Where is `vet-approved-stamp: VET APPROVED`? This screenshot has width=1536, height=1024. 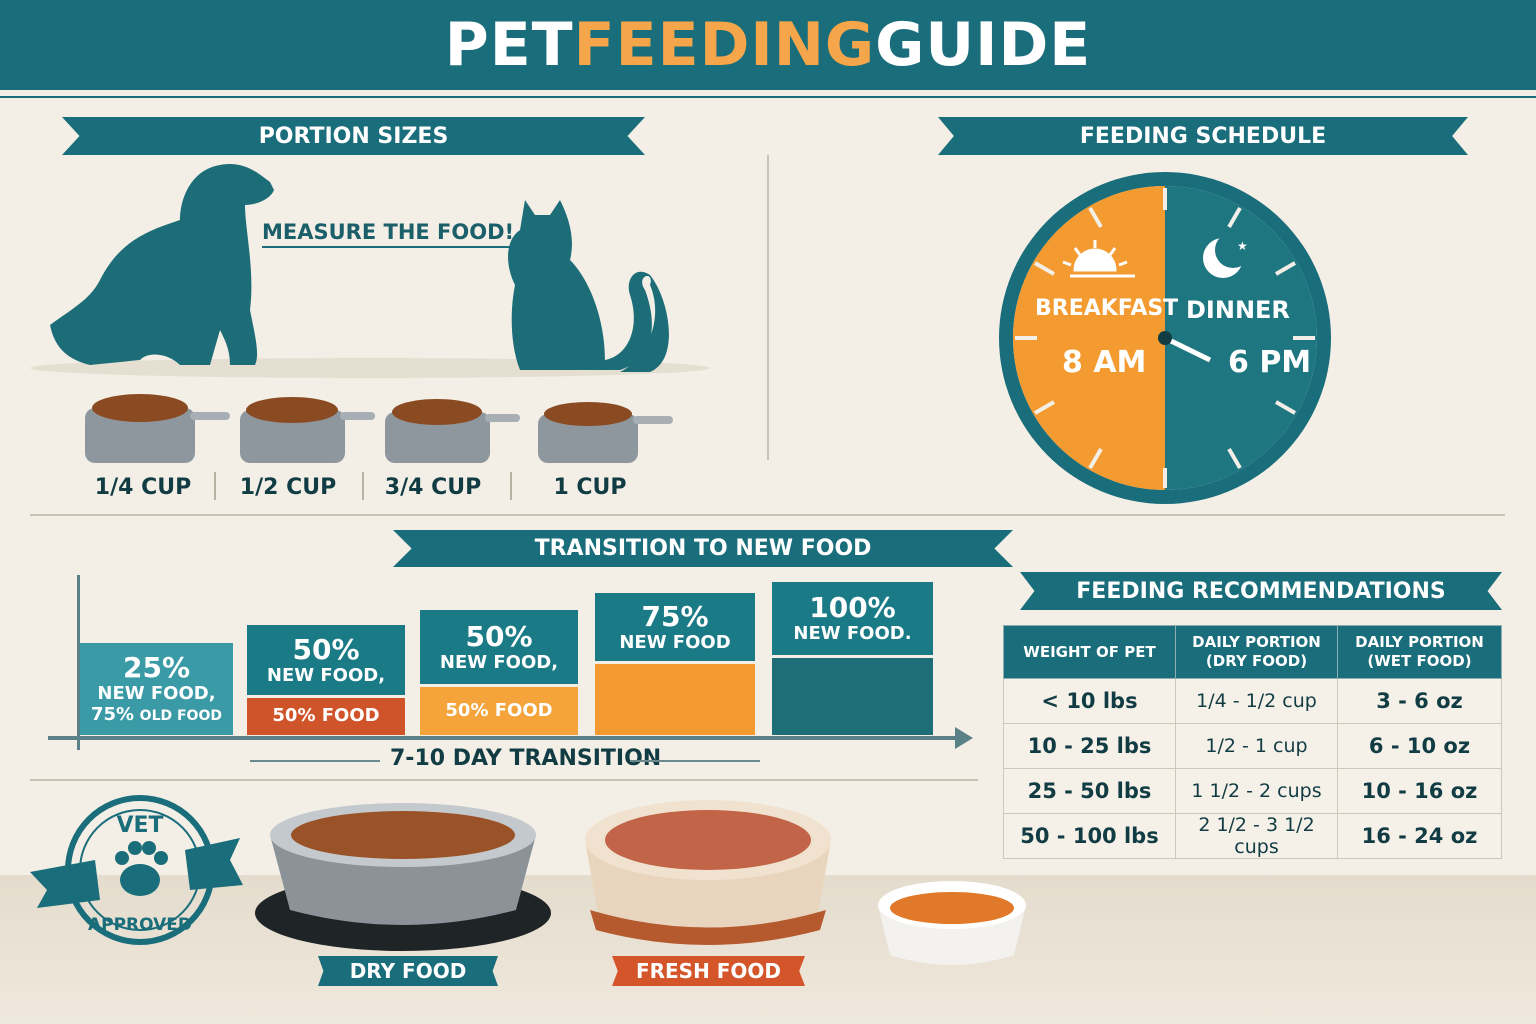
vet-approved-stamp: VET APPROVED is located at coordinates (136, 870).